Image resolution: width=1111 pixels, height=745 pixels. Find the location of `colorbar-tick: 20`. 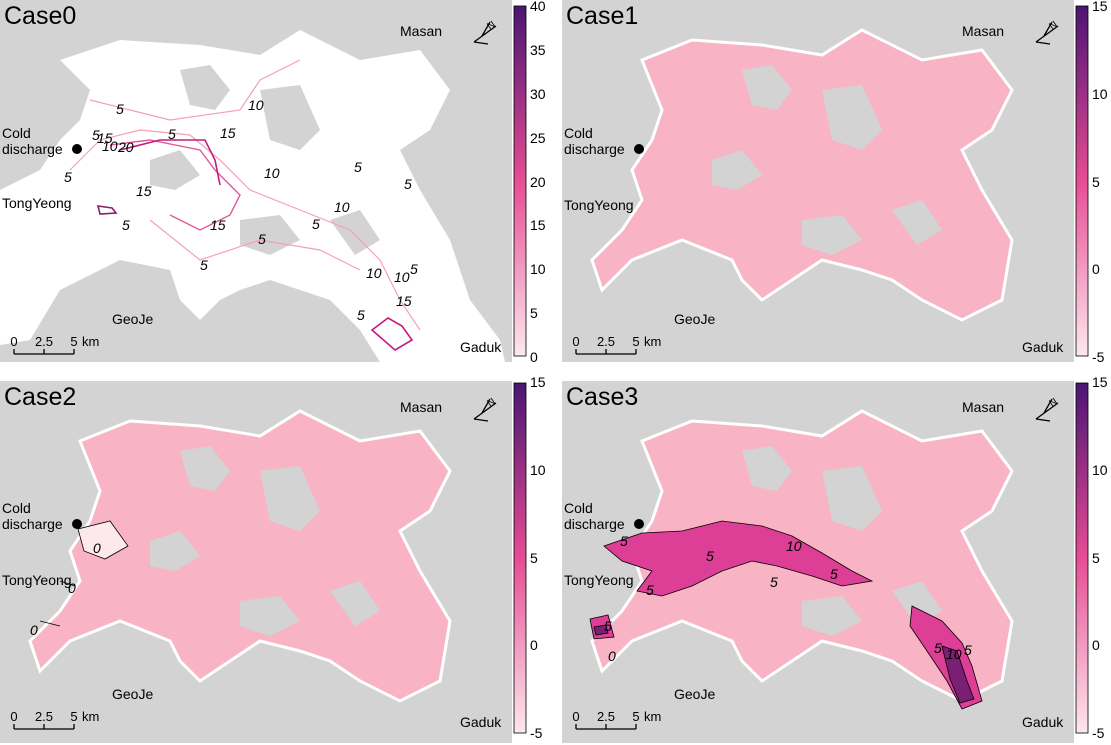

colorbar-tick: 20 is located at coordinates (538, 182).